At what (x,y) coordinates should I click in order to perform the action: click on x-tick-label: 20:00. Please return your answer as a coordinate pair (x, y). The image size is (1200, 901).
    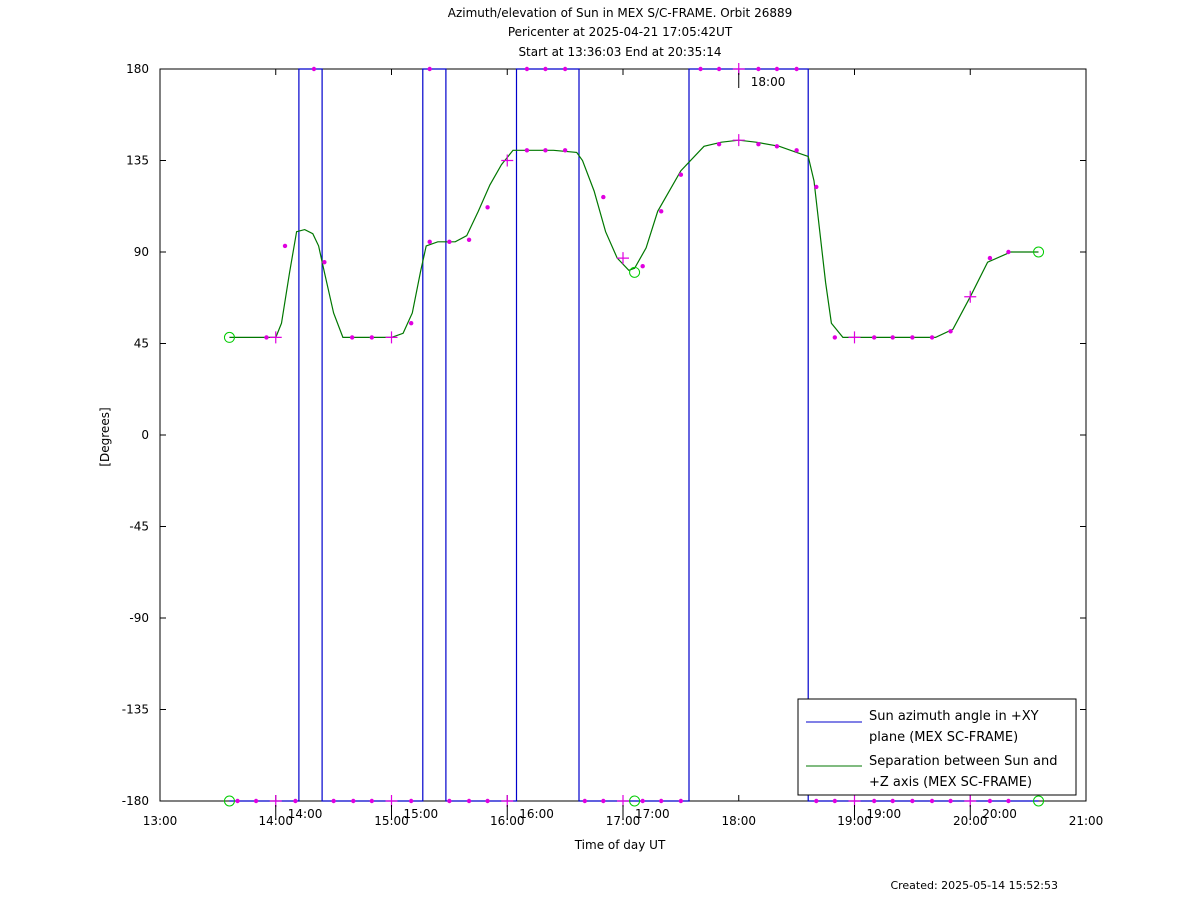
    Looking at the image, I should click on (970, 821).